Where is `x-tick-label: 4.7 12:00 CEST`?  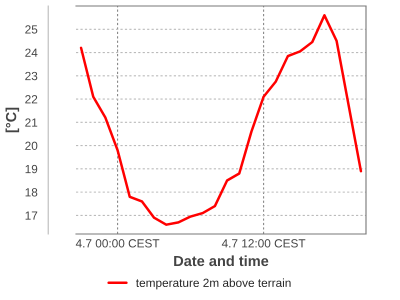
x-tick-label: 4.7 12:00 CEST is located at coordinates (264, 243).